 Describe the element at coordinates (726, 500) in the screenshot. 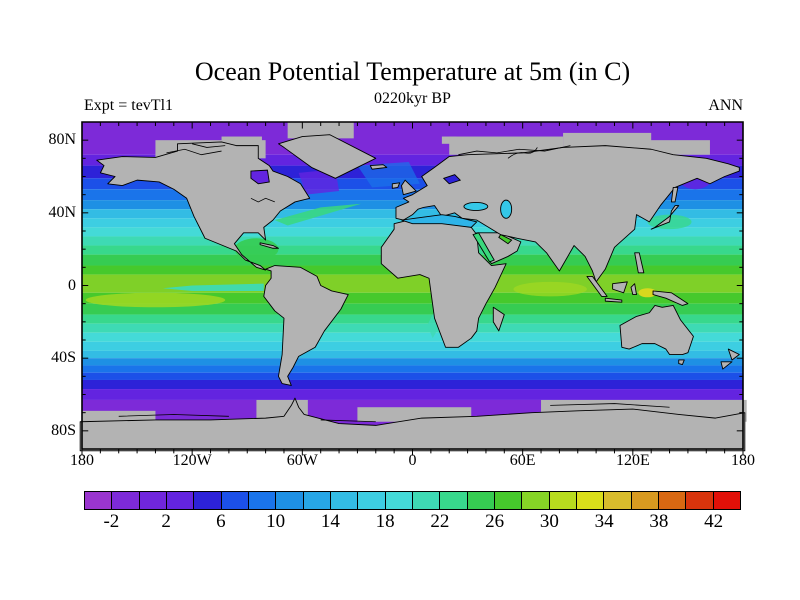

I see `colorbar-cell-42C` at that location.